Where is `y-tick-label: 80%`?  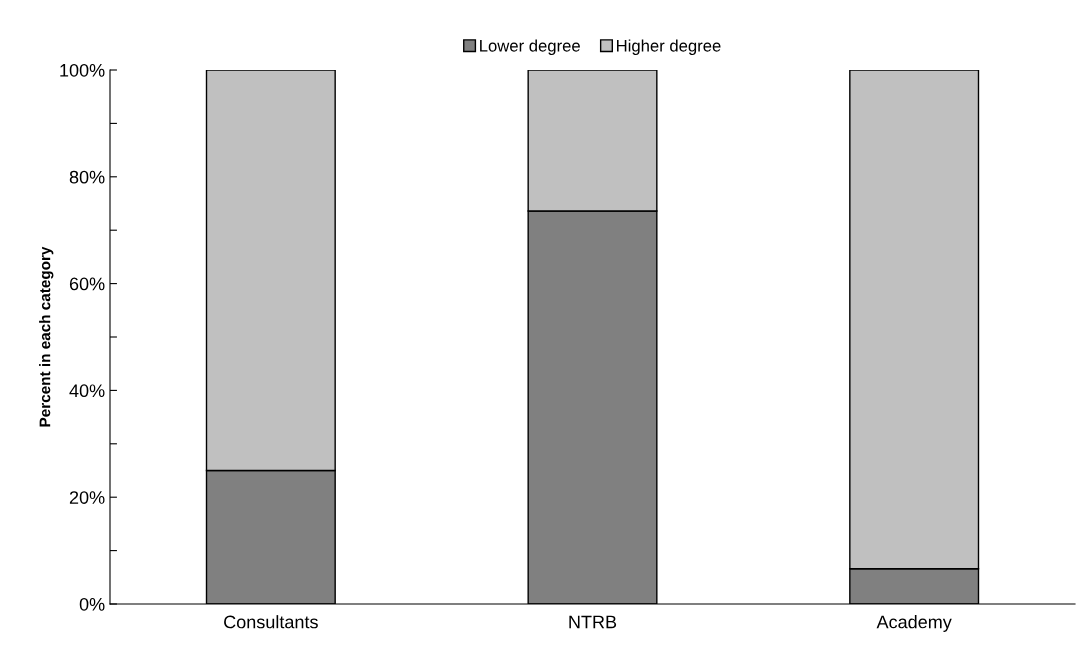 y-tick-label: 80% is located at coordinates (87, 177).